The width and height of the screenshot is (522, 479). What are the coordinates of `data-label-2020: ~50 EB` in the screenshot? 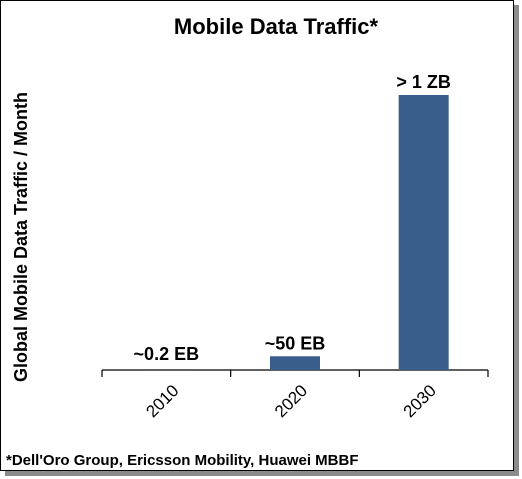 It's located at (295, 343).